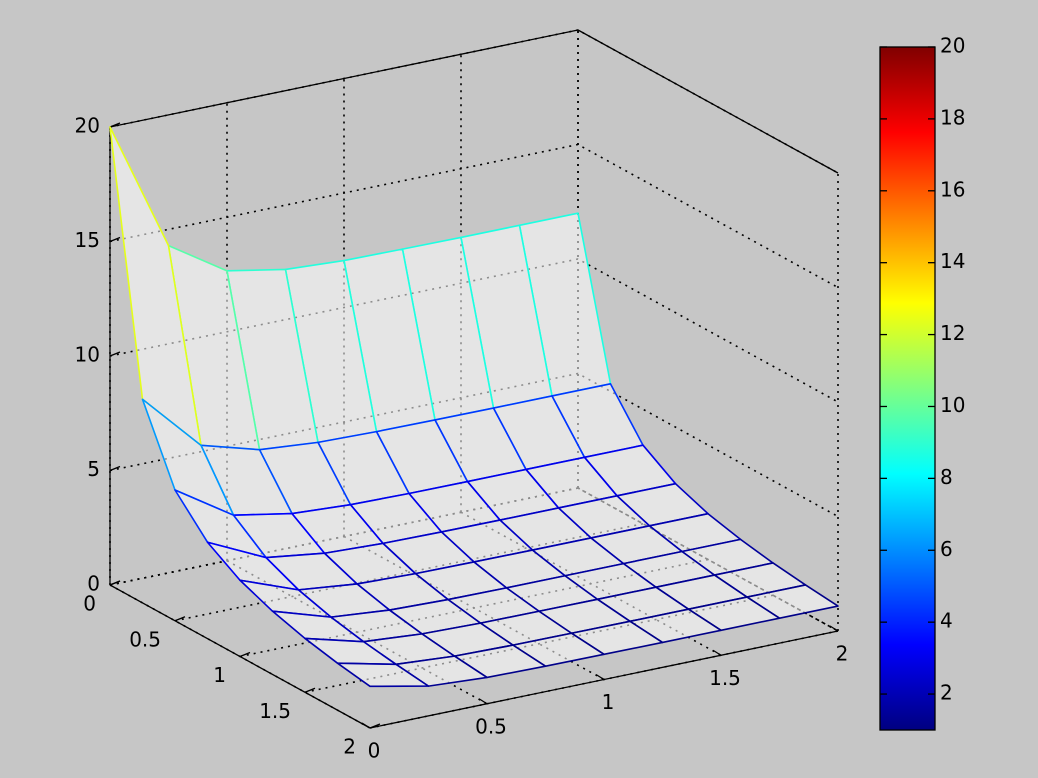  Describe the element at coordinates (87, 240) in the screenshot. I see `z-tick-label: 15` at that location.